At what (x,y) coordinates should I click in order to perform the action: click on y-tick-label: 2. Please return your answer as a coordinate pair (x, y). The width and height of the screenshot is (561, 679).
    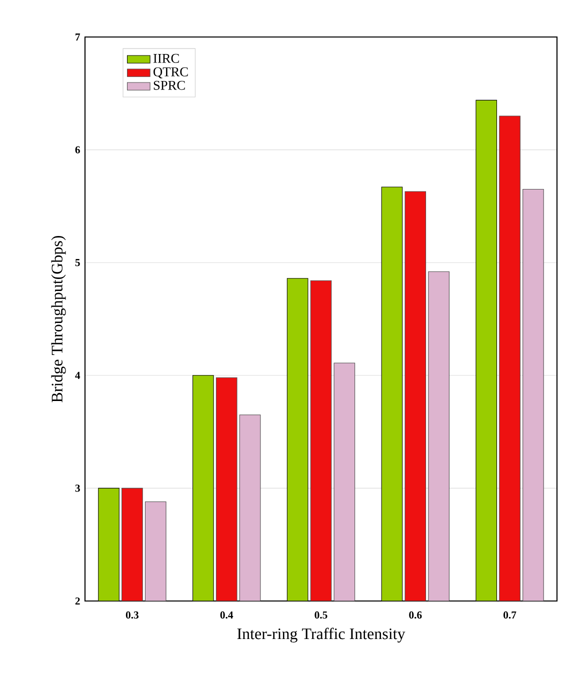
    Looking at the image, I should click on (77, 601).